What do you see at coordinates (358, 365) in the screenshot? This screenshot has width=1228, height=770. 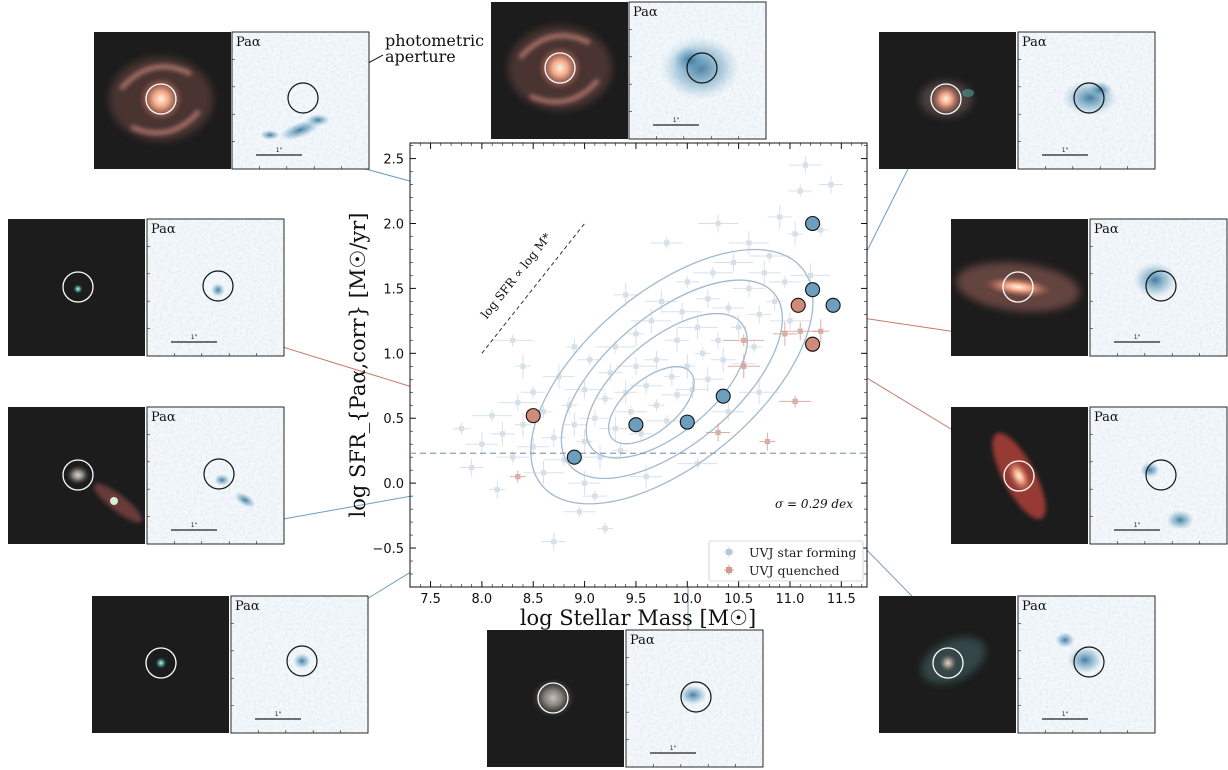 I see `y-axis-title: log SFR_{Paα,corr} [M☉/yr]` at bounding box center [358, 365].